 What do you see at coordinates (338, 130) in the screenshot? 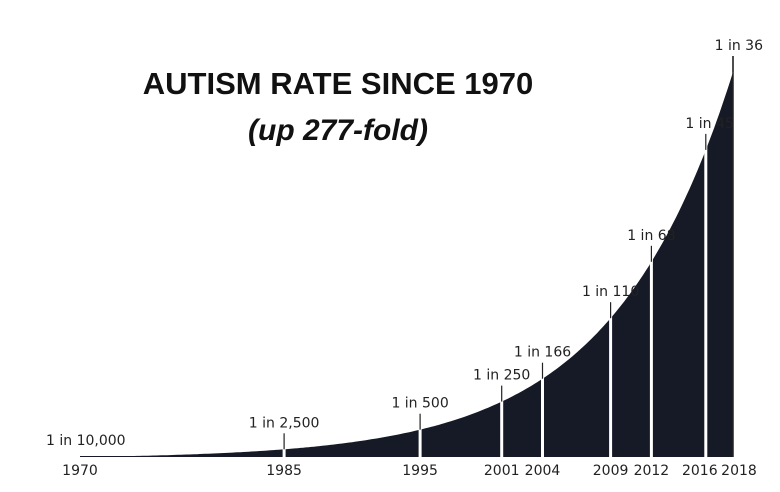
I see `chart-subtitle: (up 277-fold)` at bounding box center [338, 130].